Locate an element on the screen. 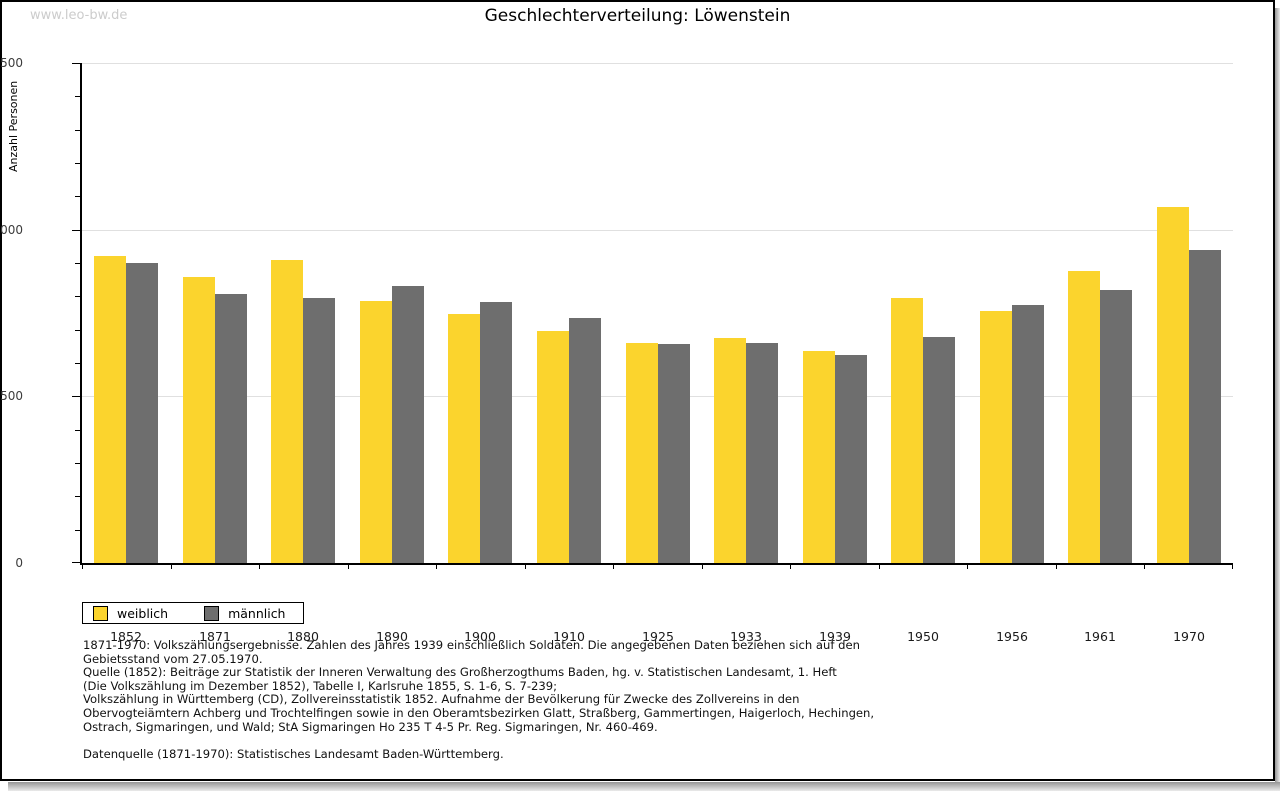 The width and height of the screenshot is (1280, 791). bar-weiblich-1956 is located at coordinates (996, 437).